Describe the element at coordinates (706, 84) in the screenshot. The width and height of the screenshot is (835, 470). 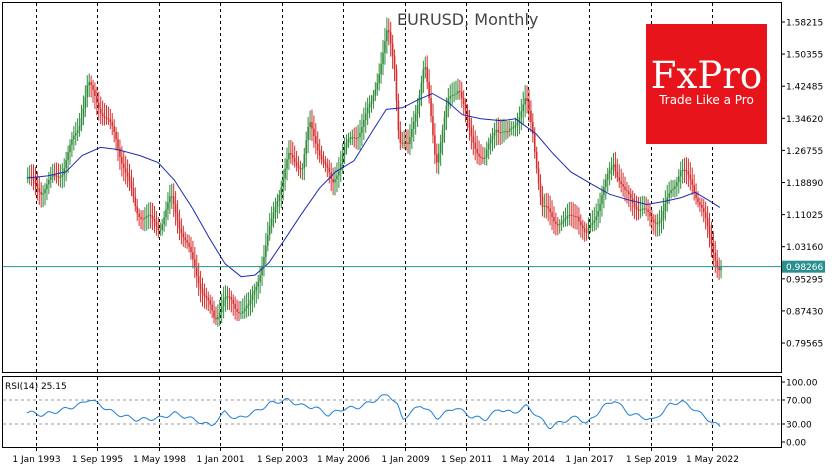
I see `fxpro-logo: FxPro Trade Like a Pro` at that location.